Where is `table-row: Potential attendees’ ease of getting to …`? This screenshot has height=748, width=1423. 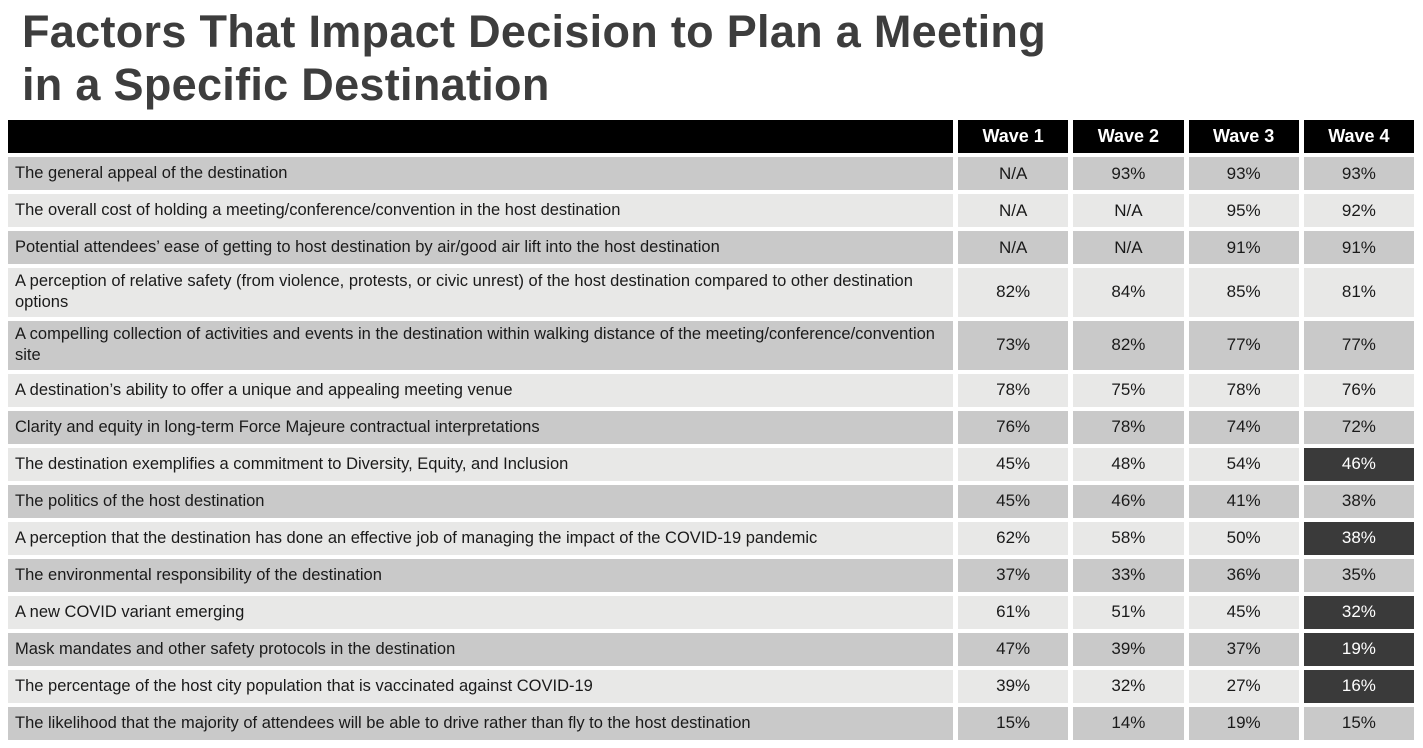
table-row: Potential attendees’ ease of getting to … is located at coordinates (711, 247).